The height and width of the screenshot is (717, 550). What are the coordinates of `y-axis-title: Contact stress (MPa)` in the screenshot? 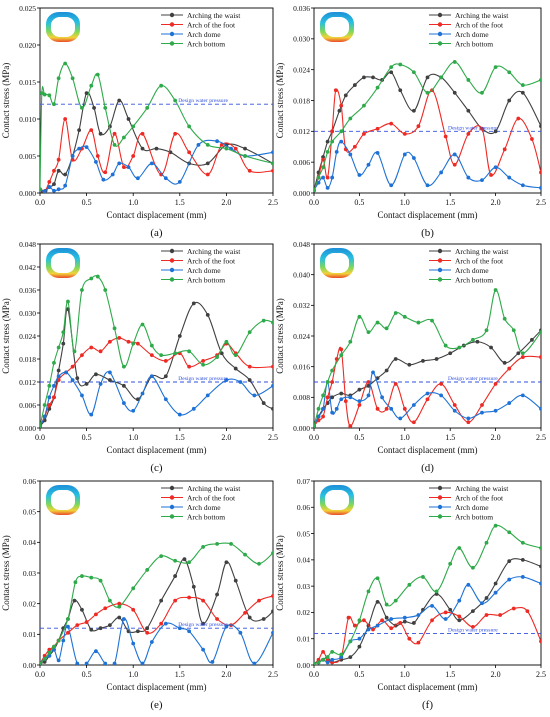 It's located at (6, 336).